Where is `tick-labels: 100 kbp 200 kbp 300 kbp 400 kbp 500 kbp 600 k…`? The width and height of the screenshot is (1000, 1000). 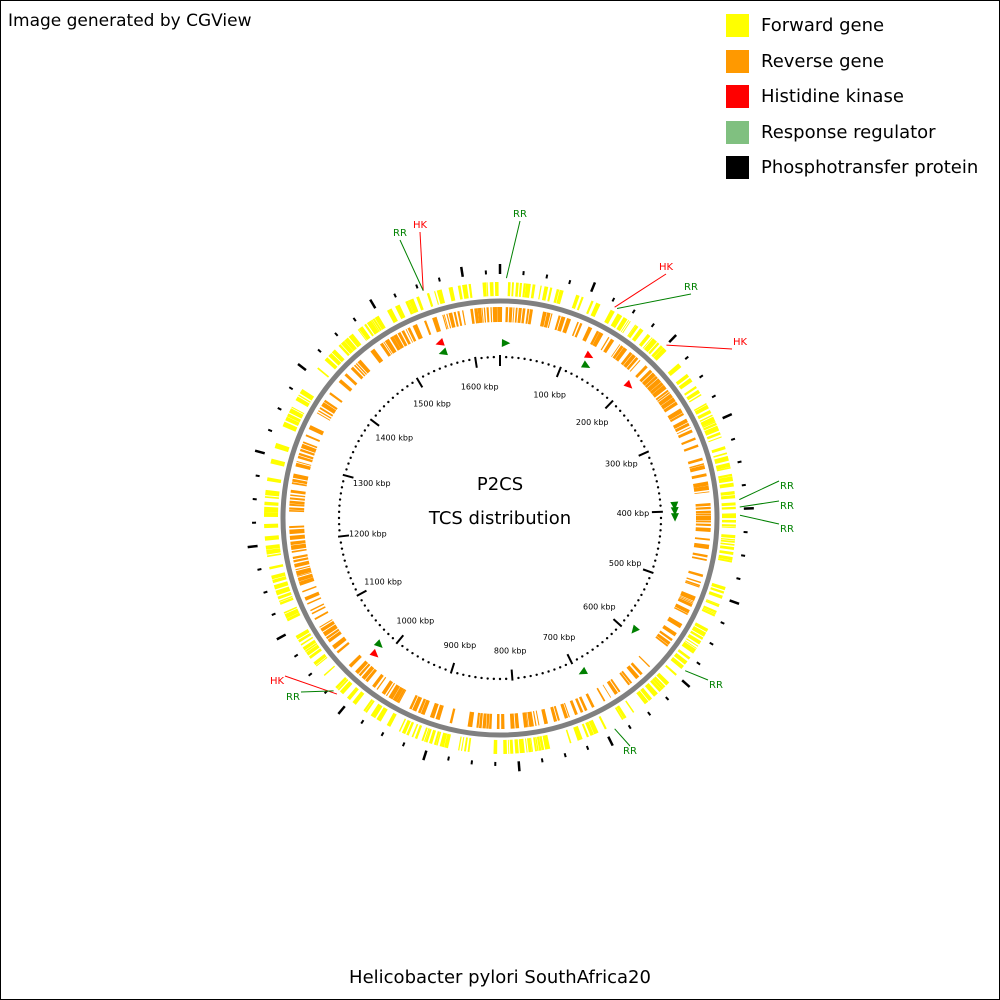
tick-labels: 100 kbp 200 kbp 300 kbp 400 kbp 500 kbp 600 k… is located at coordinates (499, 519).